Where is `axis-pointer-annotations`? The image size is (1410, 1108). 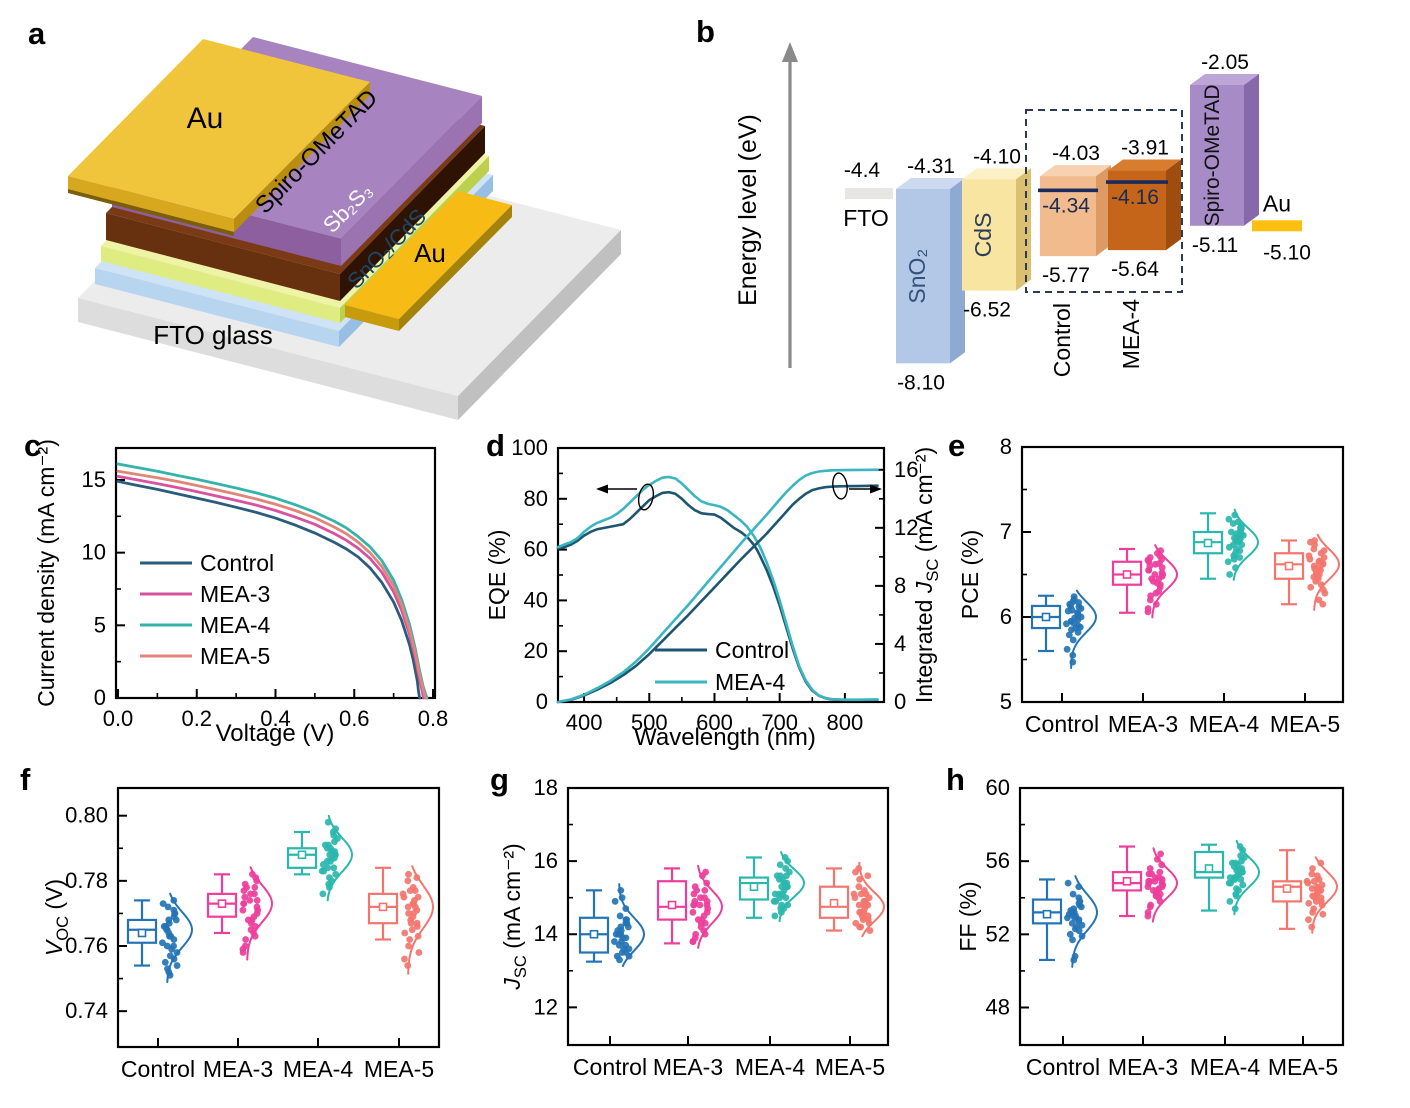
axis-pointer-annotations is located at coordinates (739, 491).